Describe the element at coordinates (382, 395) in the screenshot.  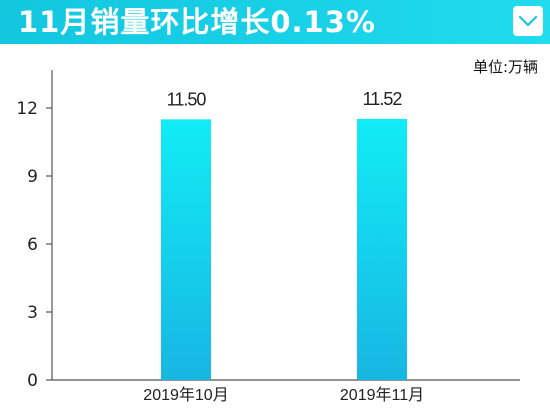
I see `x-category-label: 2019年11月` at that location.